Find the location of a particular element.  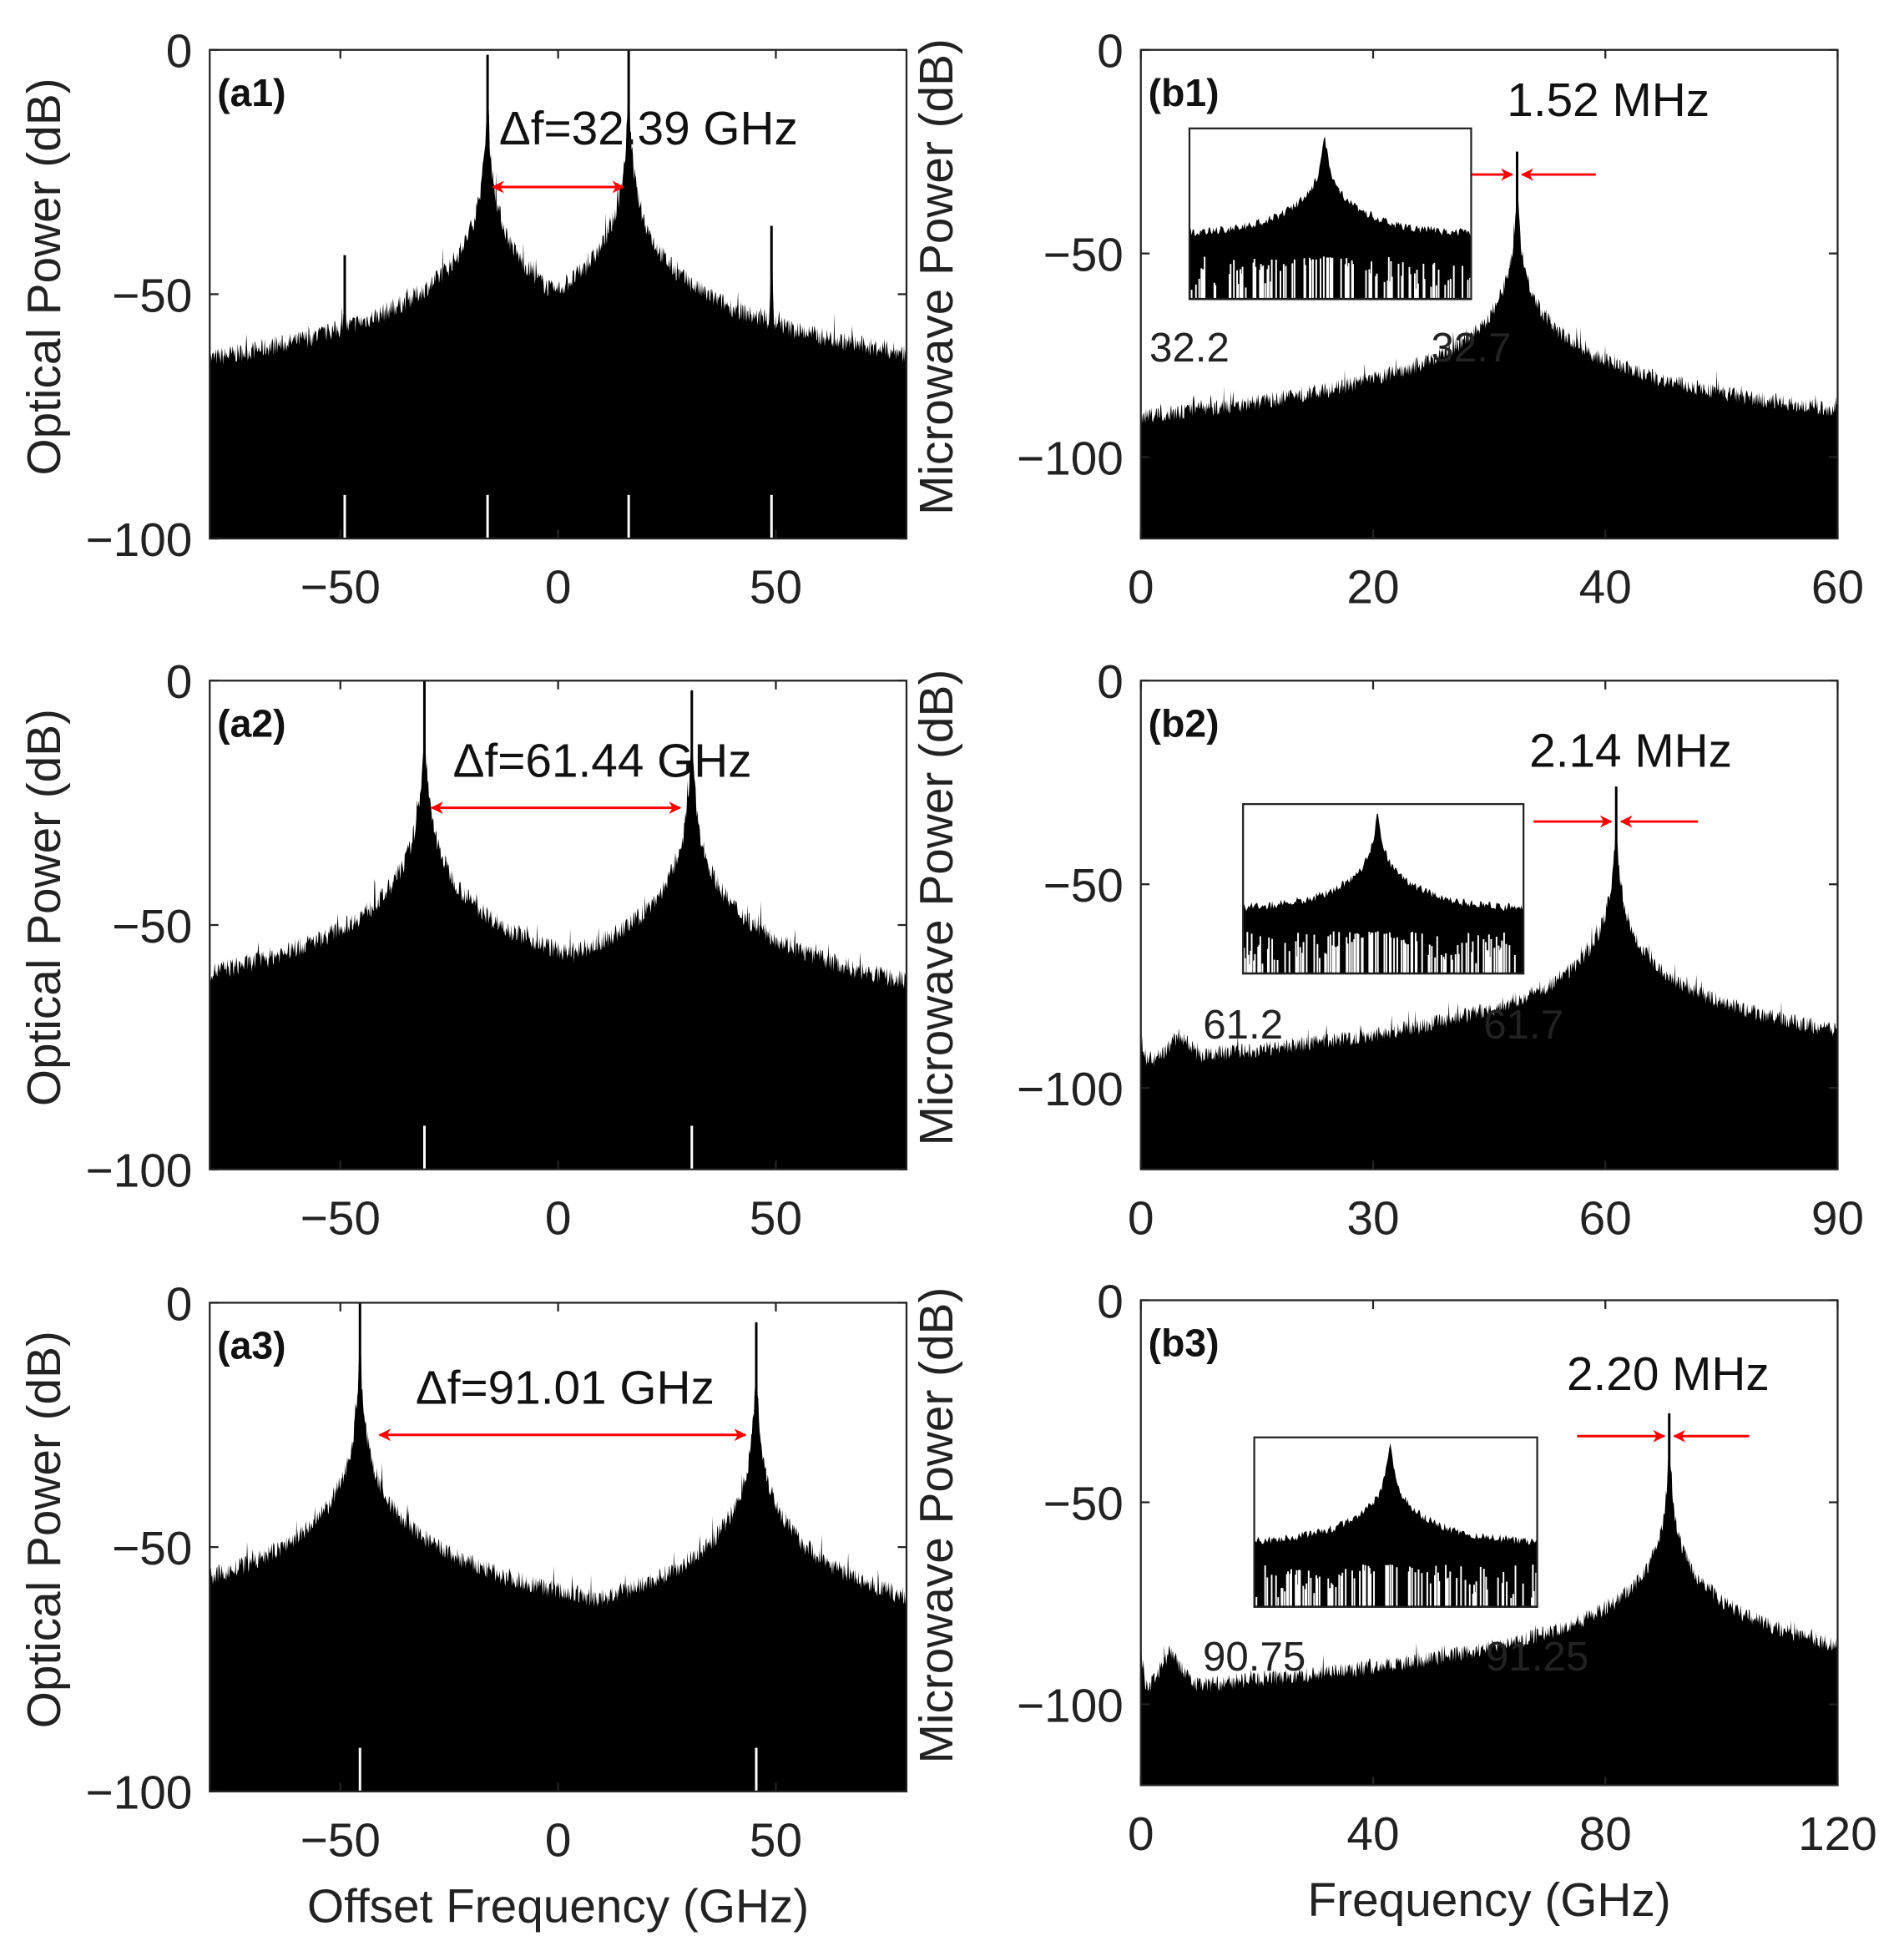

inset: 32.2 32.7 is located at coordinates (1330, 249).